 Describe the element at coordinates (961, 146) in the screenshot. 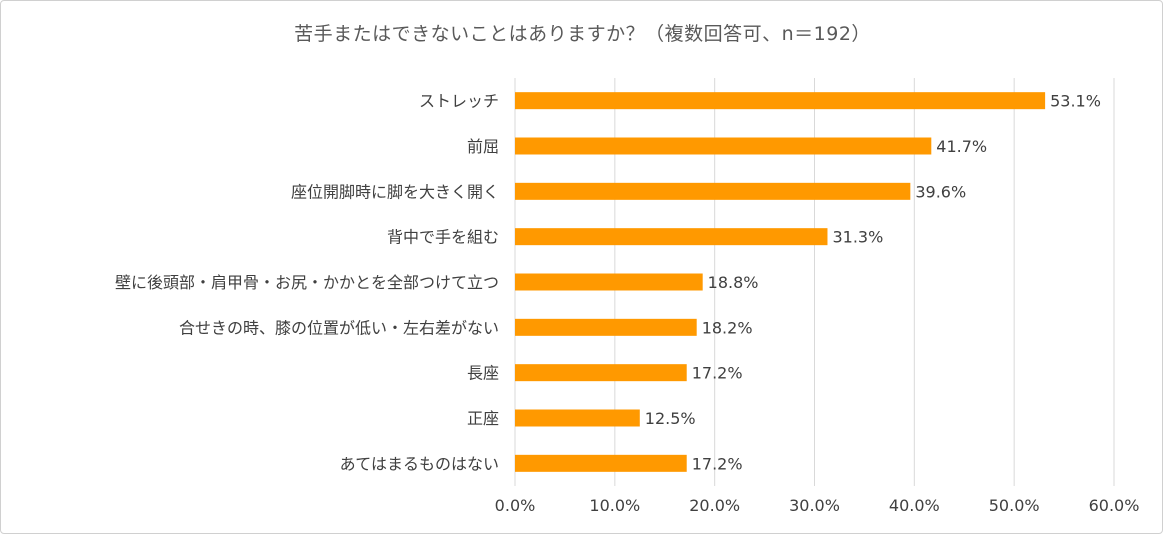

I see `data-label: 41.7%` at that location.